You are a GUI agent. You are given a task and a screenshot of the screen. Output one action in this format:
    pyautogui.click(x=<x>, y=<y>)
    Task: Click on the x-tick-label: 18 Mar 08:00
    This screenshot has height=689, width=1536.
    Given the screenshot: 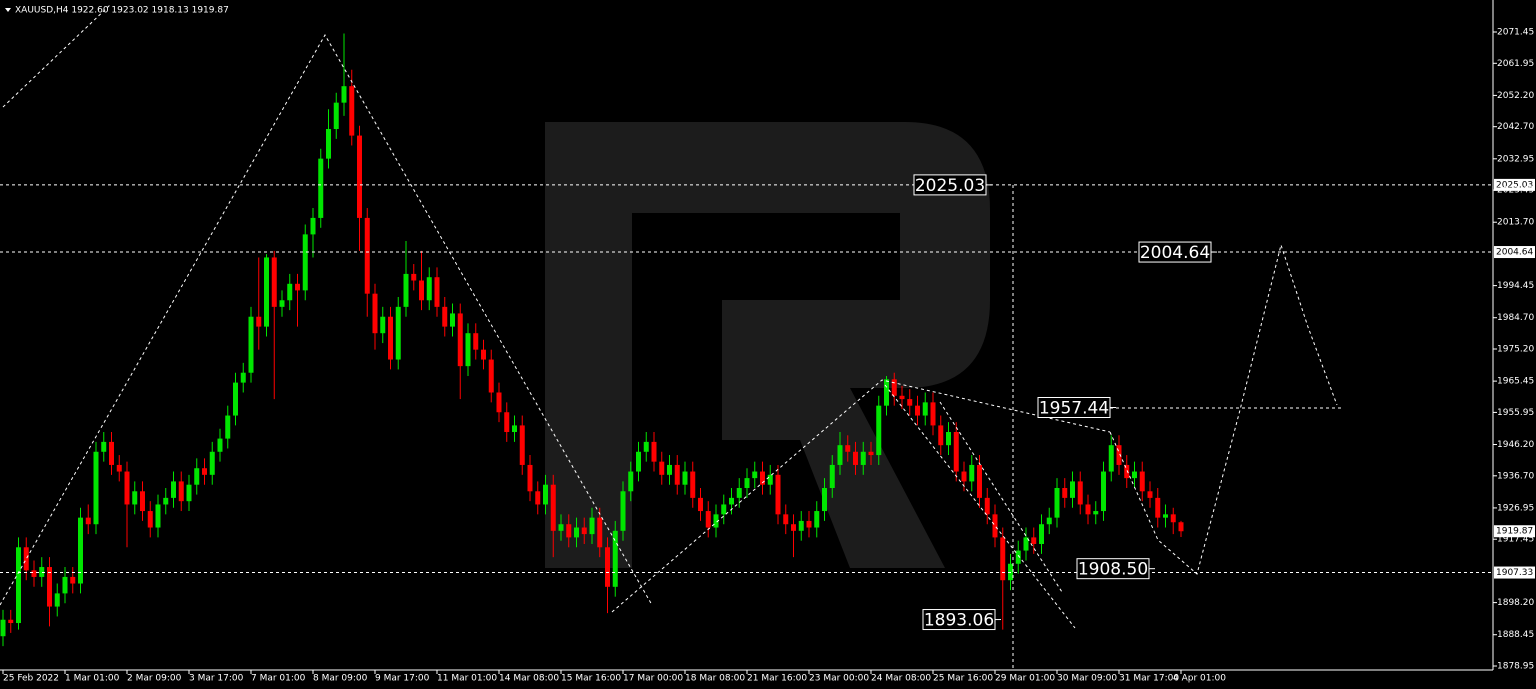 What is the action you would take?
    pyautogui.click(x=715, y=679)
    